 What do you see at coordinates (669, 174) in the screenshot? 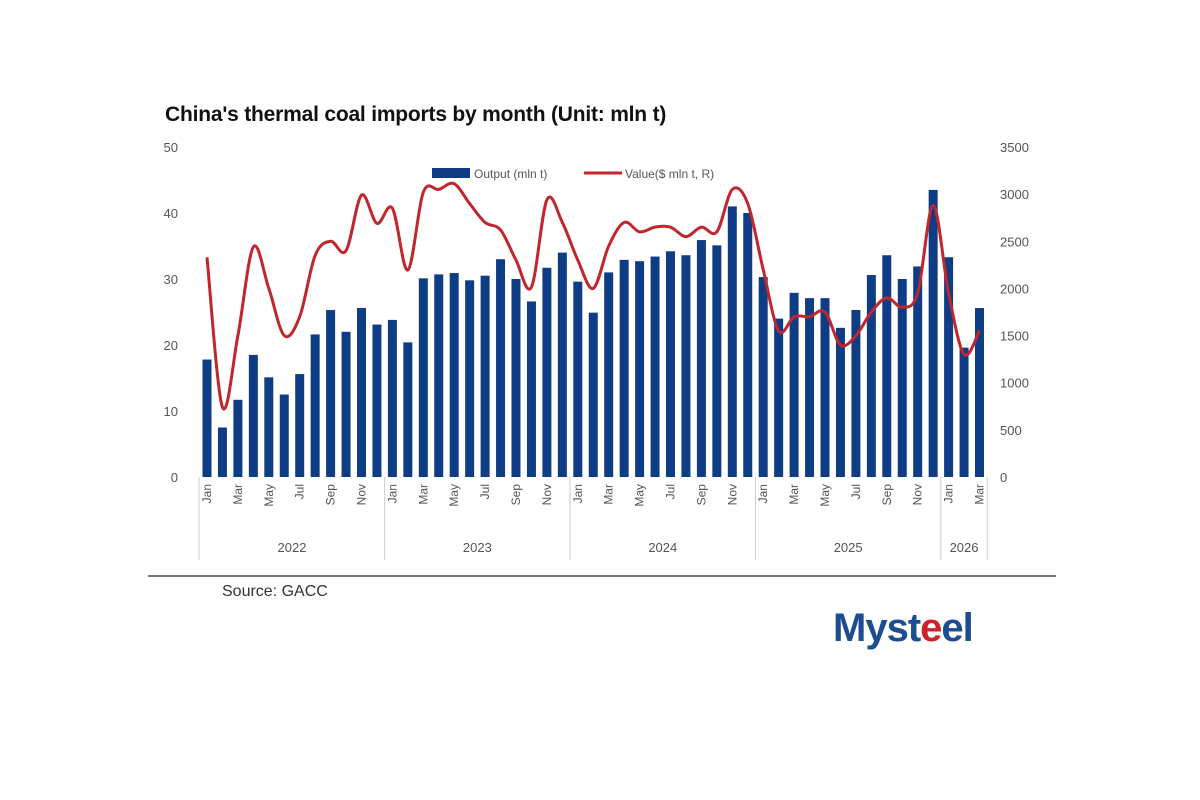
I see `legend-label-value: Value($ mln t, R)` at bounding box center [669, 174].